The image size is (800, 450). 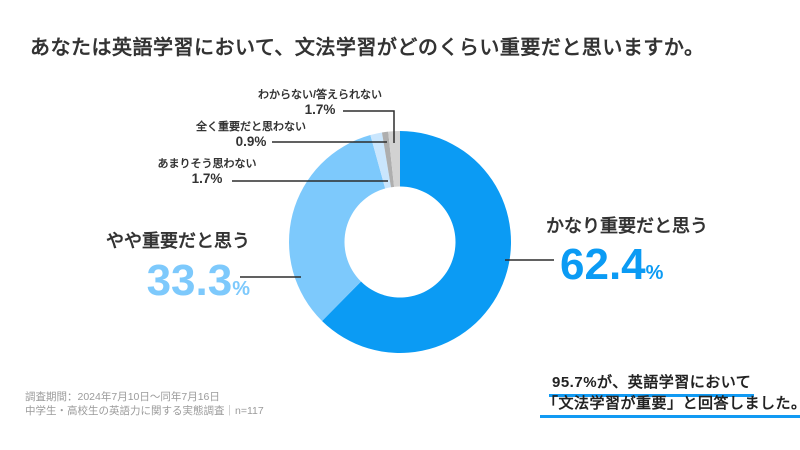 What do you see at coordinates (627, 226) in the screenshot?
I see `callout-primary-label: かなり重要だと思う` at bounding box center [627, 226].